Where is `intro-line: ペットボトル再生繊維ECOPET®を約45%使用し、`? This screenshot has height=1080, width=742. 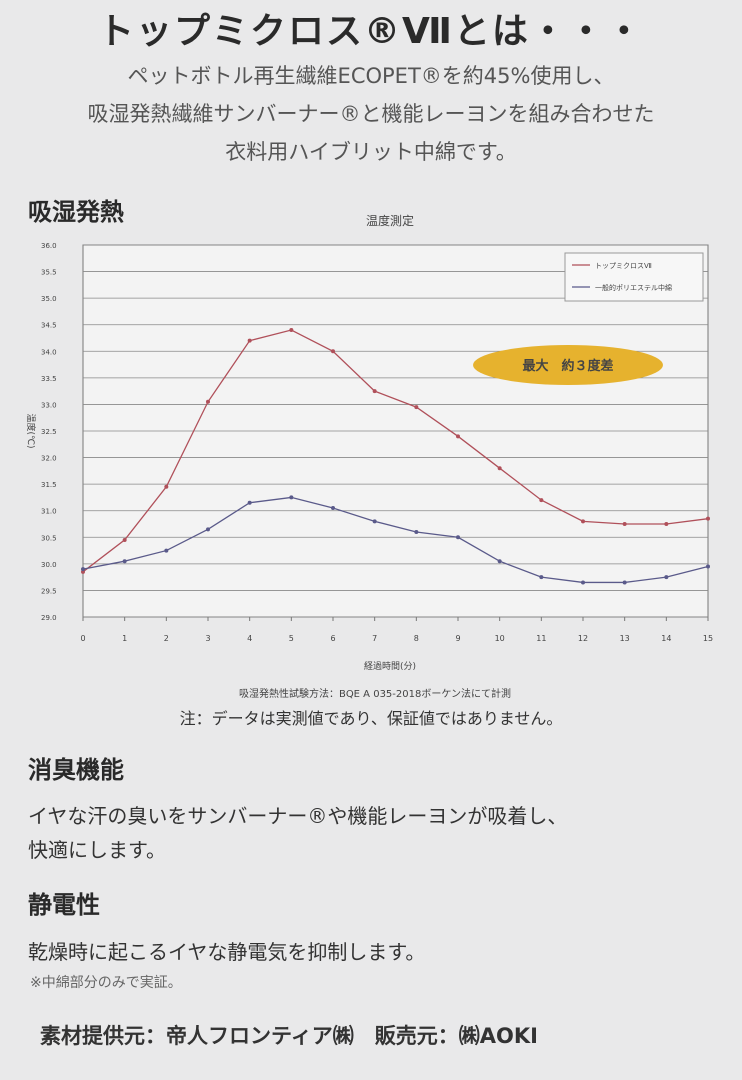
intro-line: ペットボトル再生繊維ECOPET®を約45%使用し、 is located at coordinates (371, 76).